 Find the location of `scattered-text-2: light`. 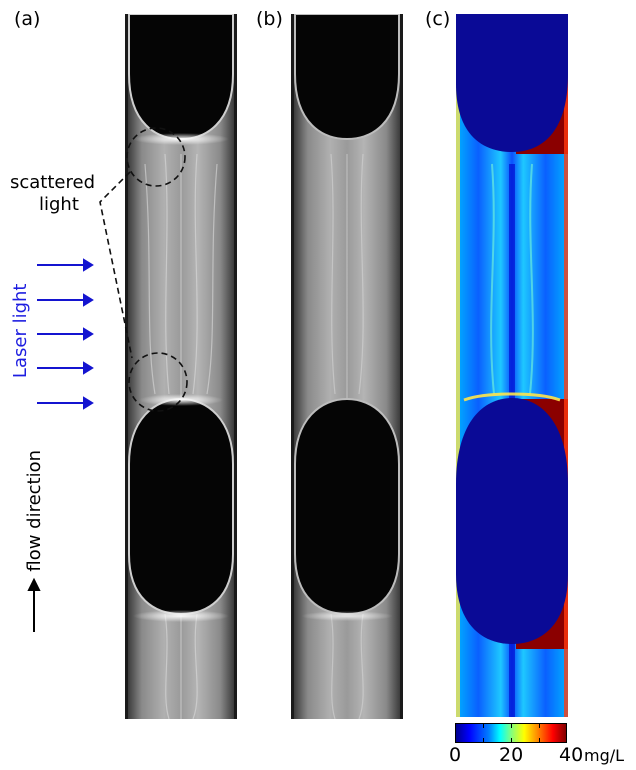

scattered-text-2: light is located at coordinates (59, 204).